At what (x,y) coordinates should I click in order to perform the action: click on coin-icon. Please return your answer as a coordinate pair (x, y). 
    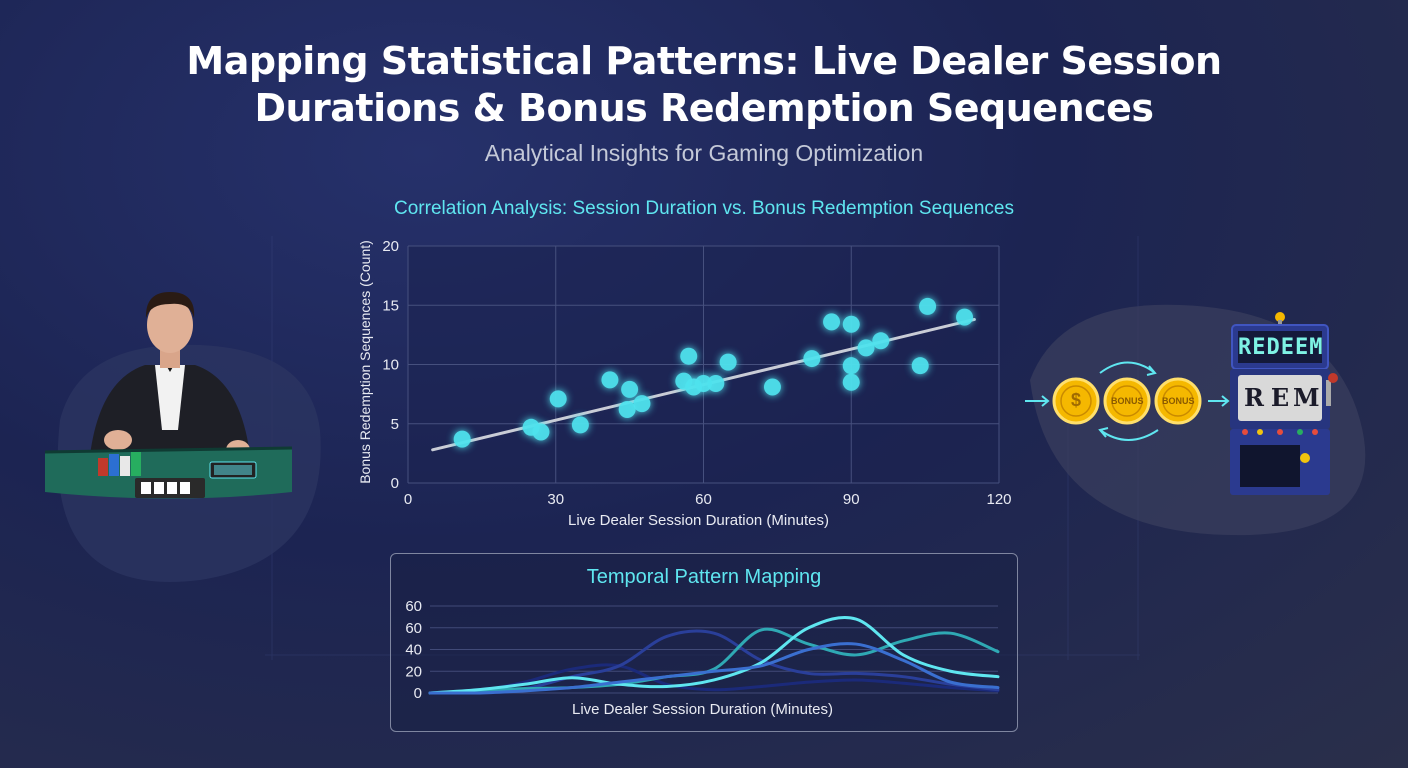
    Looking at the image, I should click on (1076, 401).